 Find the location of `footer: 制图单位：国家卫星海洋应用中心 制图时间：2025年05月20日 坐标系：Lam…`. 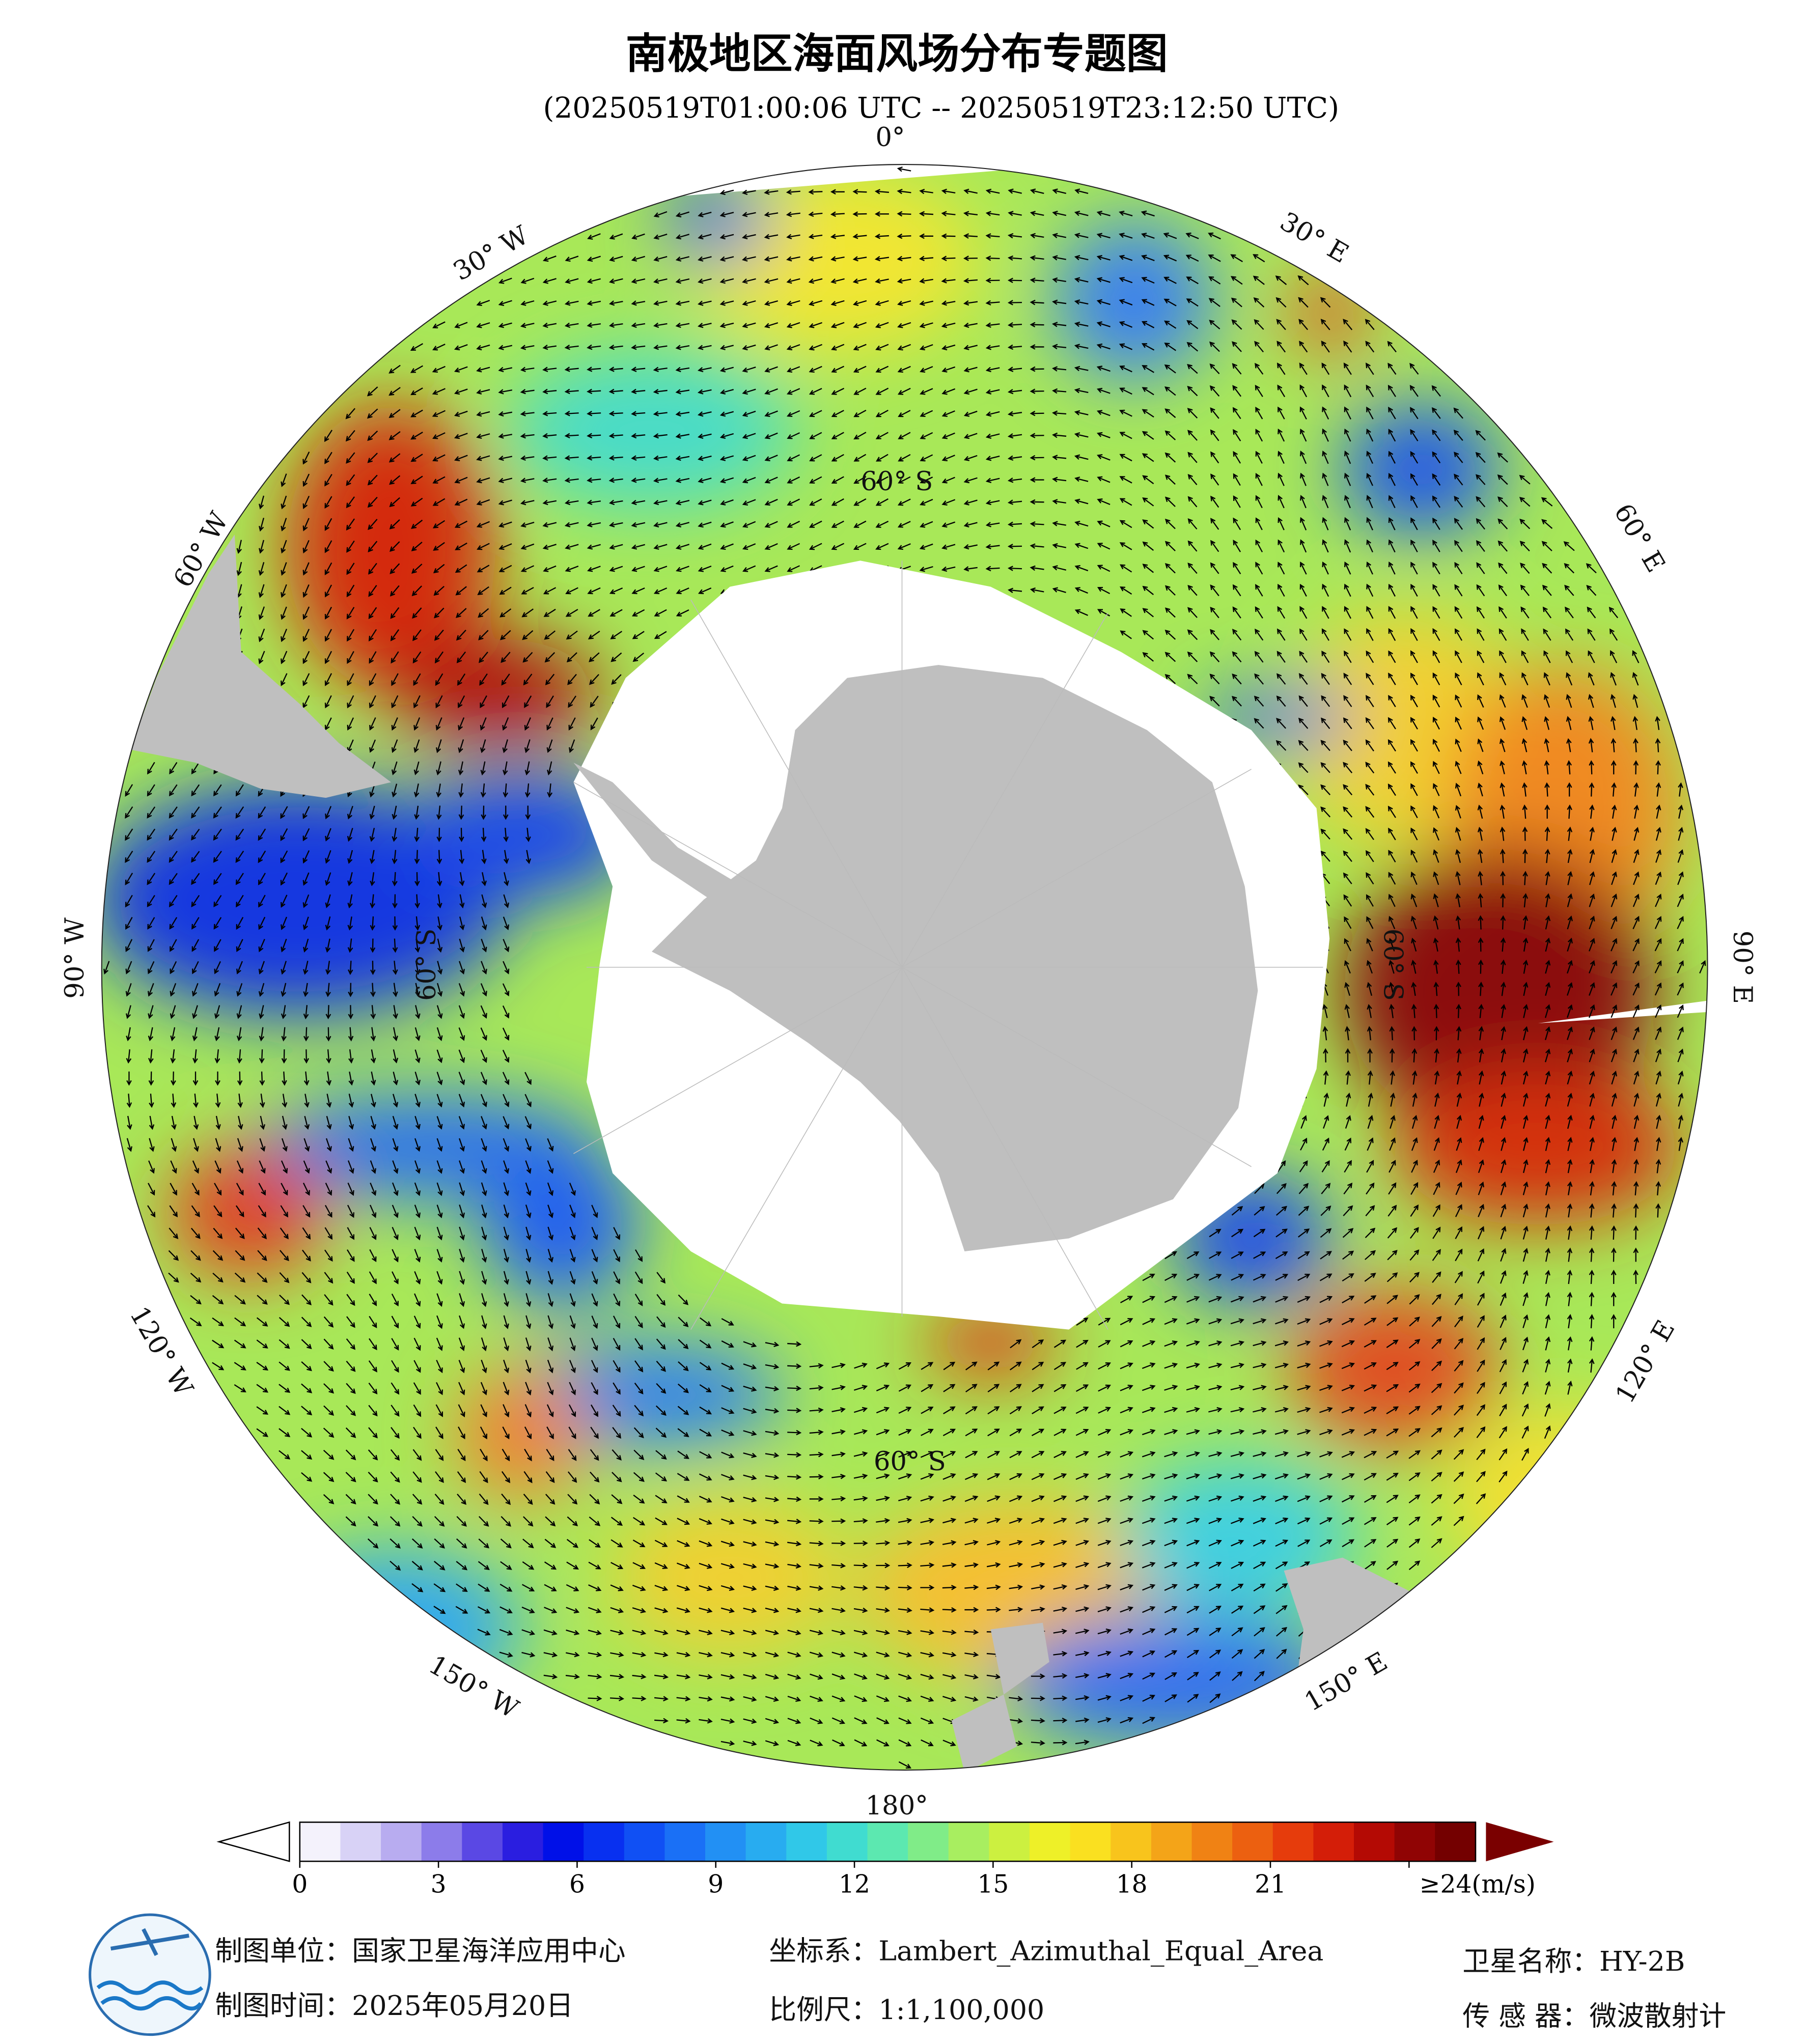

footer: 制图单位：国家卫星海洋应用中心 制图时间：2025年05月20日 坐标系：Lam… is located at coordinates (970, 1983).